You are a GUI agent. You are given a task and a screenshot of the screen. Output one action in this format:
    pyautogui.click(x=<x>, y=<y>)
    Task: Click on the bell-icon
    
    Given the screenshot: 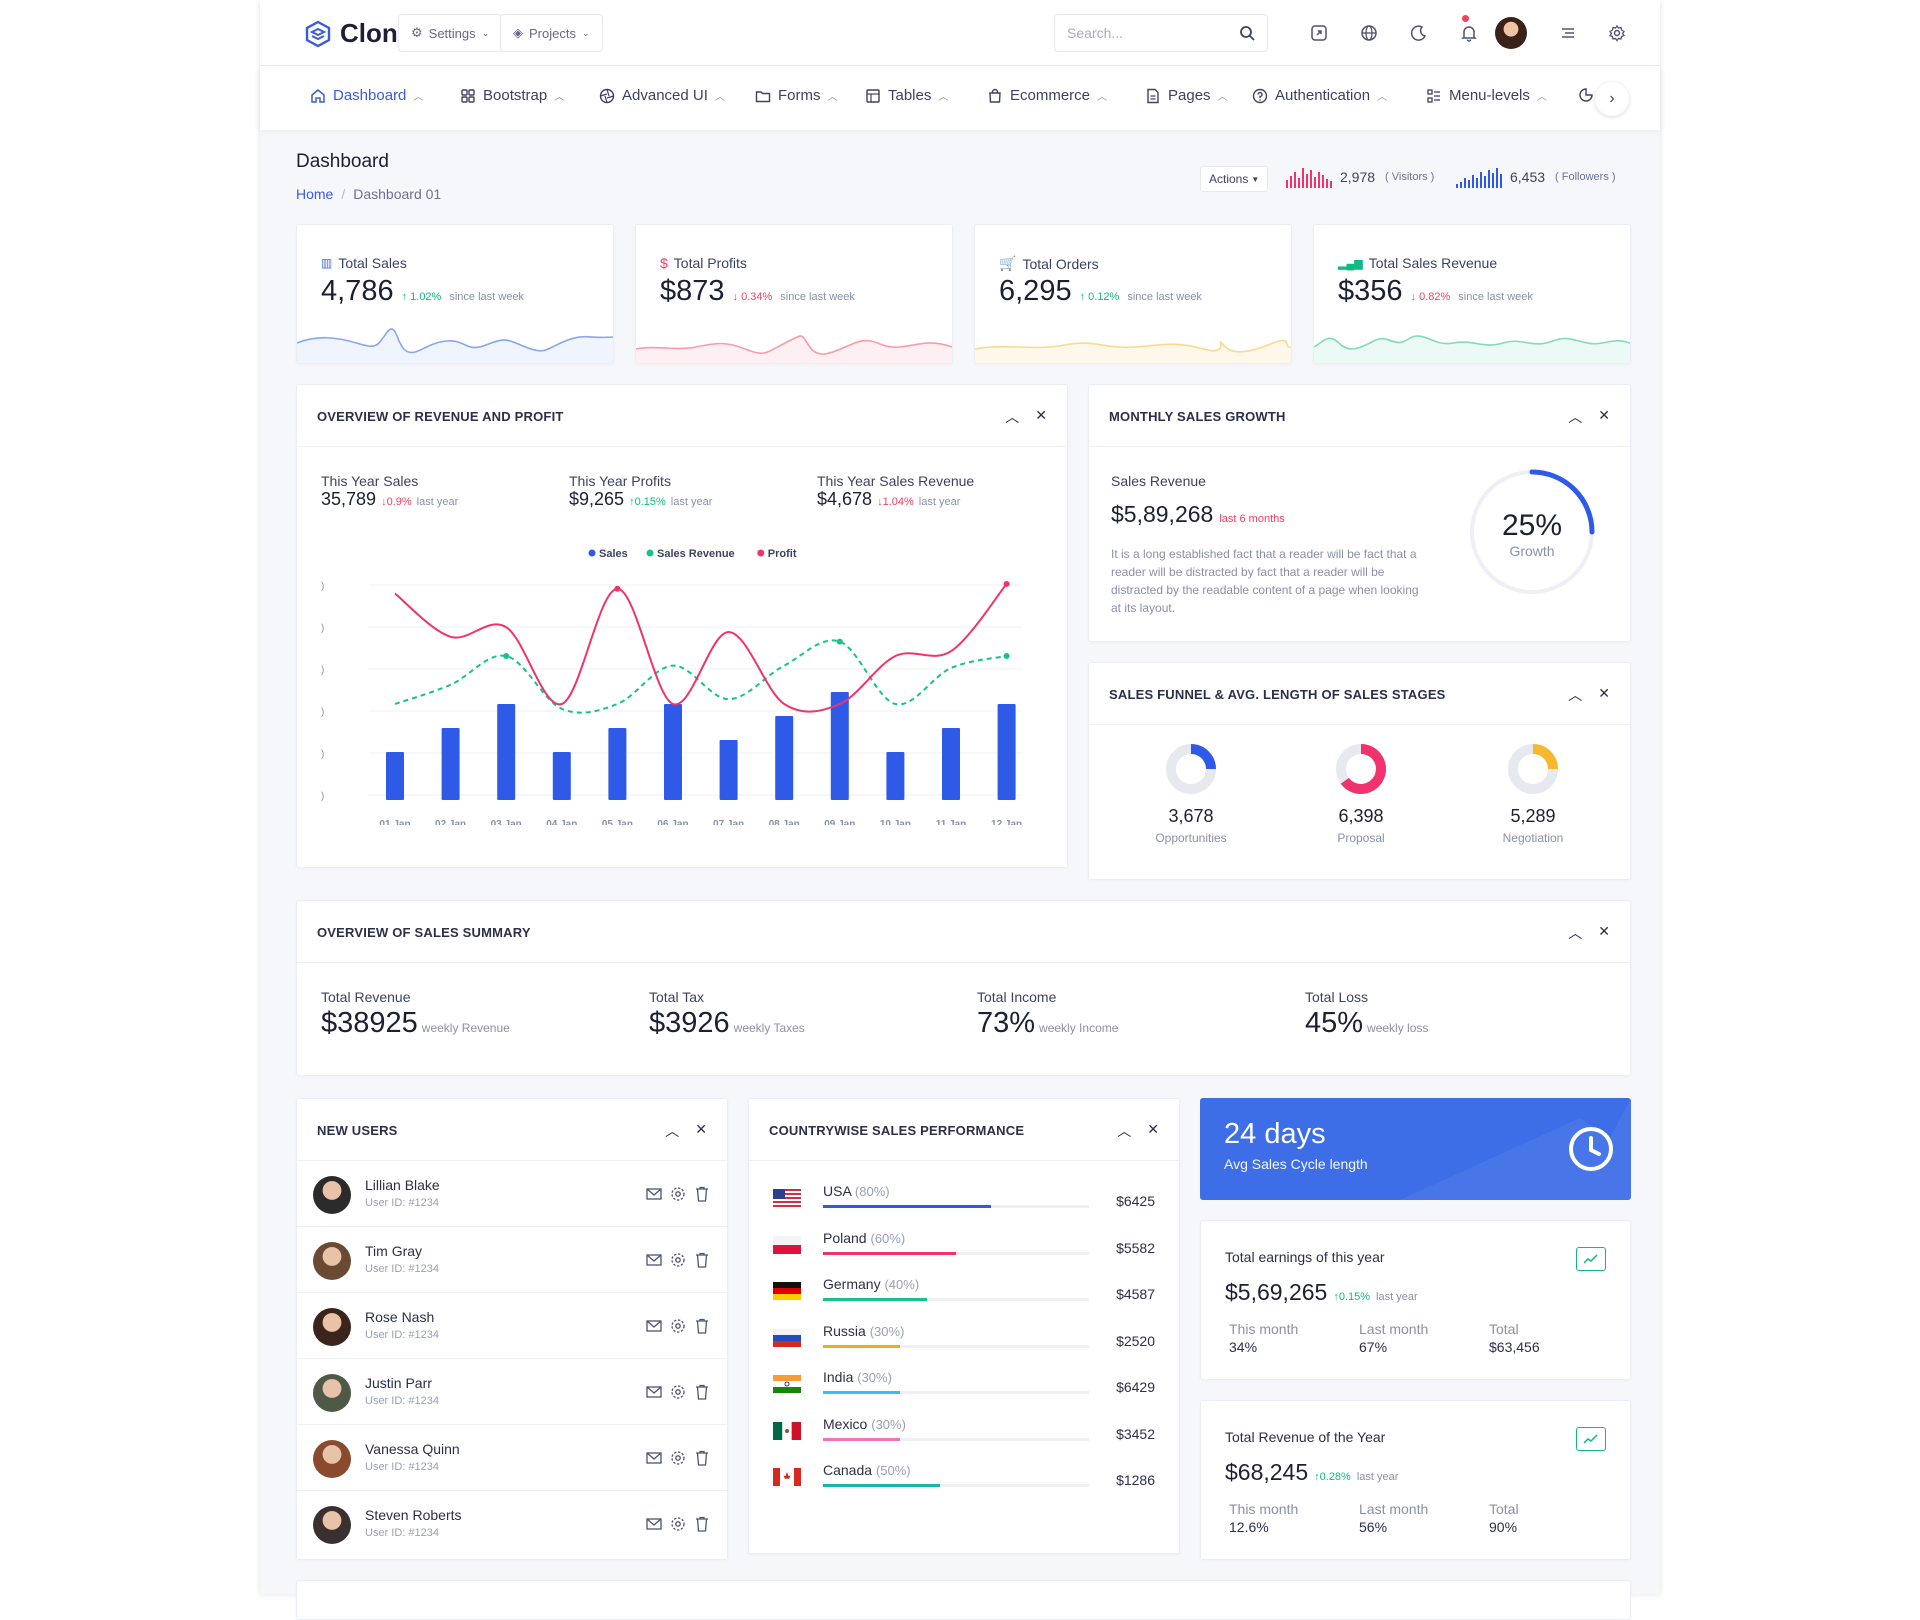 What is the action you would take?
    pyautogui.click(x=1469, y=33)
    